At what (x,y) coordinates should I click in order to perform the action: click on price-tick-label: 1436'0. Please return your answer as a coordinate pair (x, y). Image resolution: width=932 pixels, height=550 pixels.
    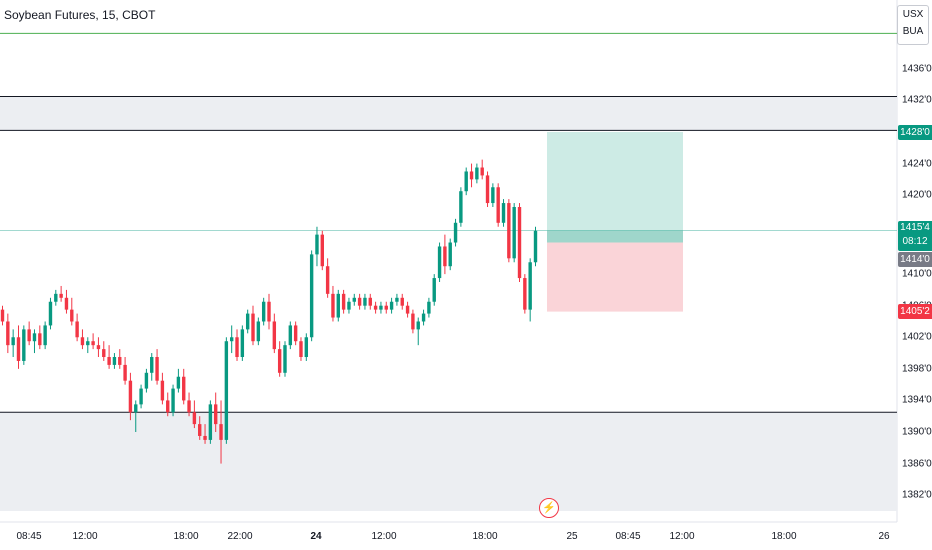
    Looking at the image, I should click on (917, 69).